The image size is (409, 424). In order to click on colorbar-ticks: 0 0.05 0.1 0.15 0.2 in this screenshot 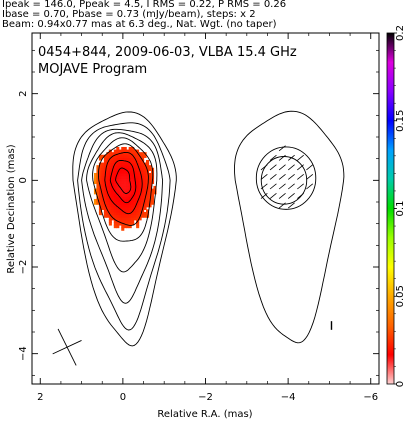, I will do `click(400, 206)`.